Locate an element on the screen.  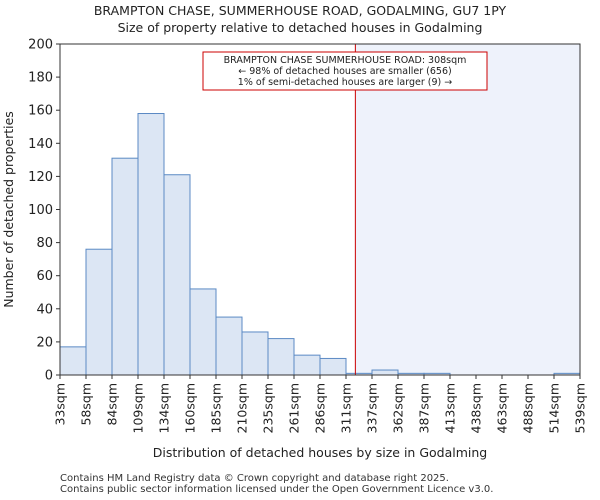
x-tick-label-109sqm: 109sqm is located at coordinates (138, 408).